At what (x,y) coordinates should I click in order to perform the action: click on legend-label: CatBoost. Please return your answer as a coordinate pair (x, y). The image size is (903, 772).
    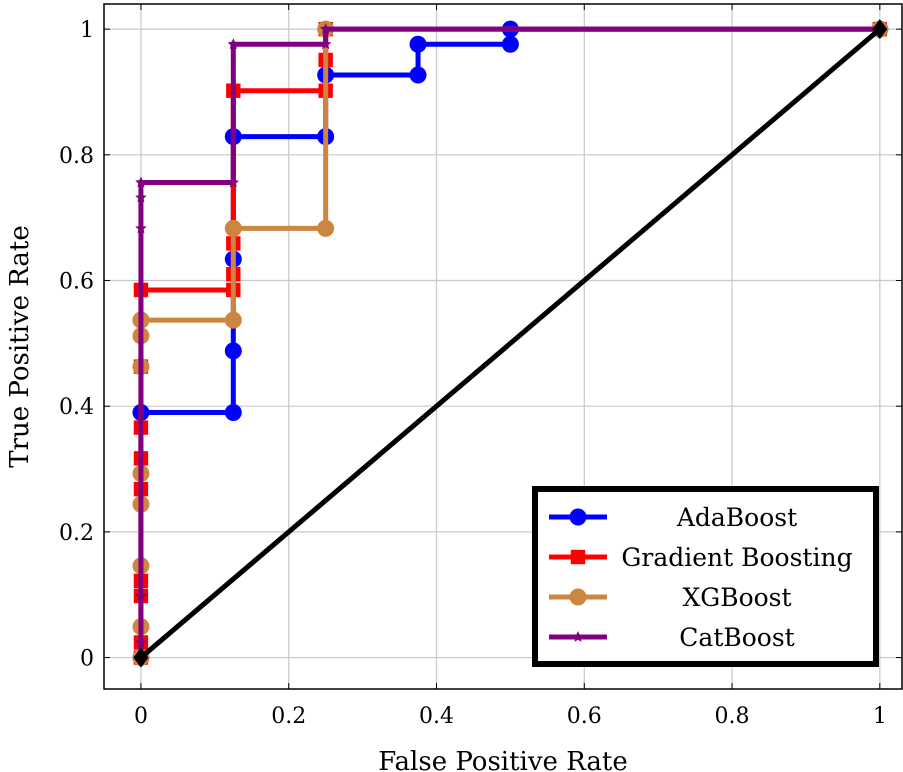
    Looking at the image, I should click on (736, 637).